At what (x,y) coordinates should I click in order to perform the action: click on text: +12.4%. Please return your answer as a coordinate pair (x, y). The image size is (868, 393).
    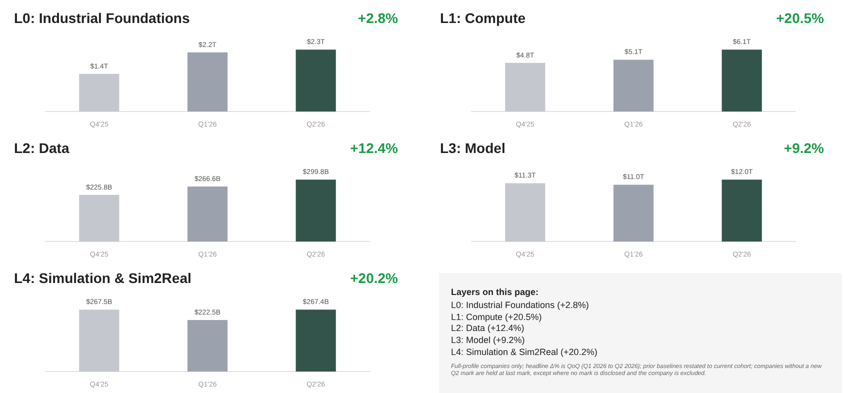
    Looking at the image, I should click on (374, 148).